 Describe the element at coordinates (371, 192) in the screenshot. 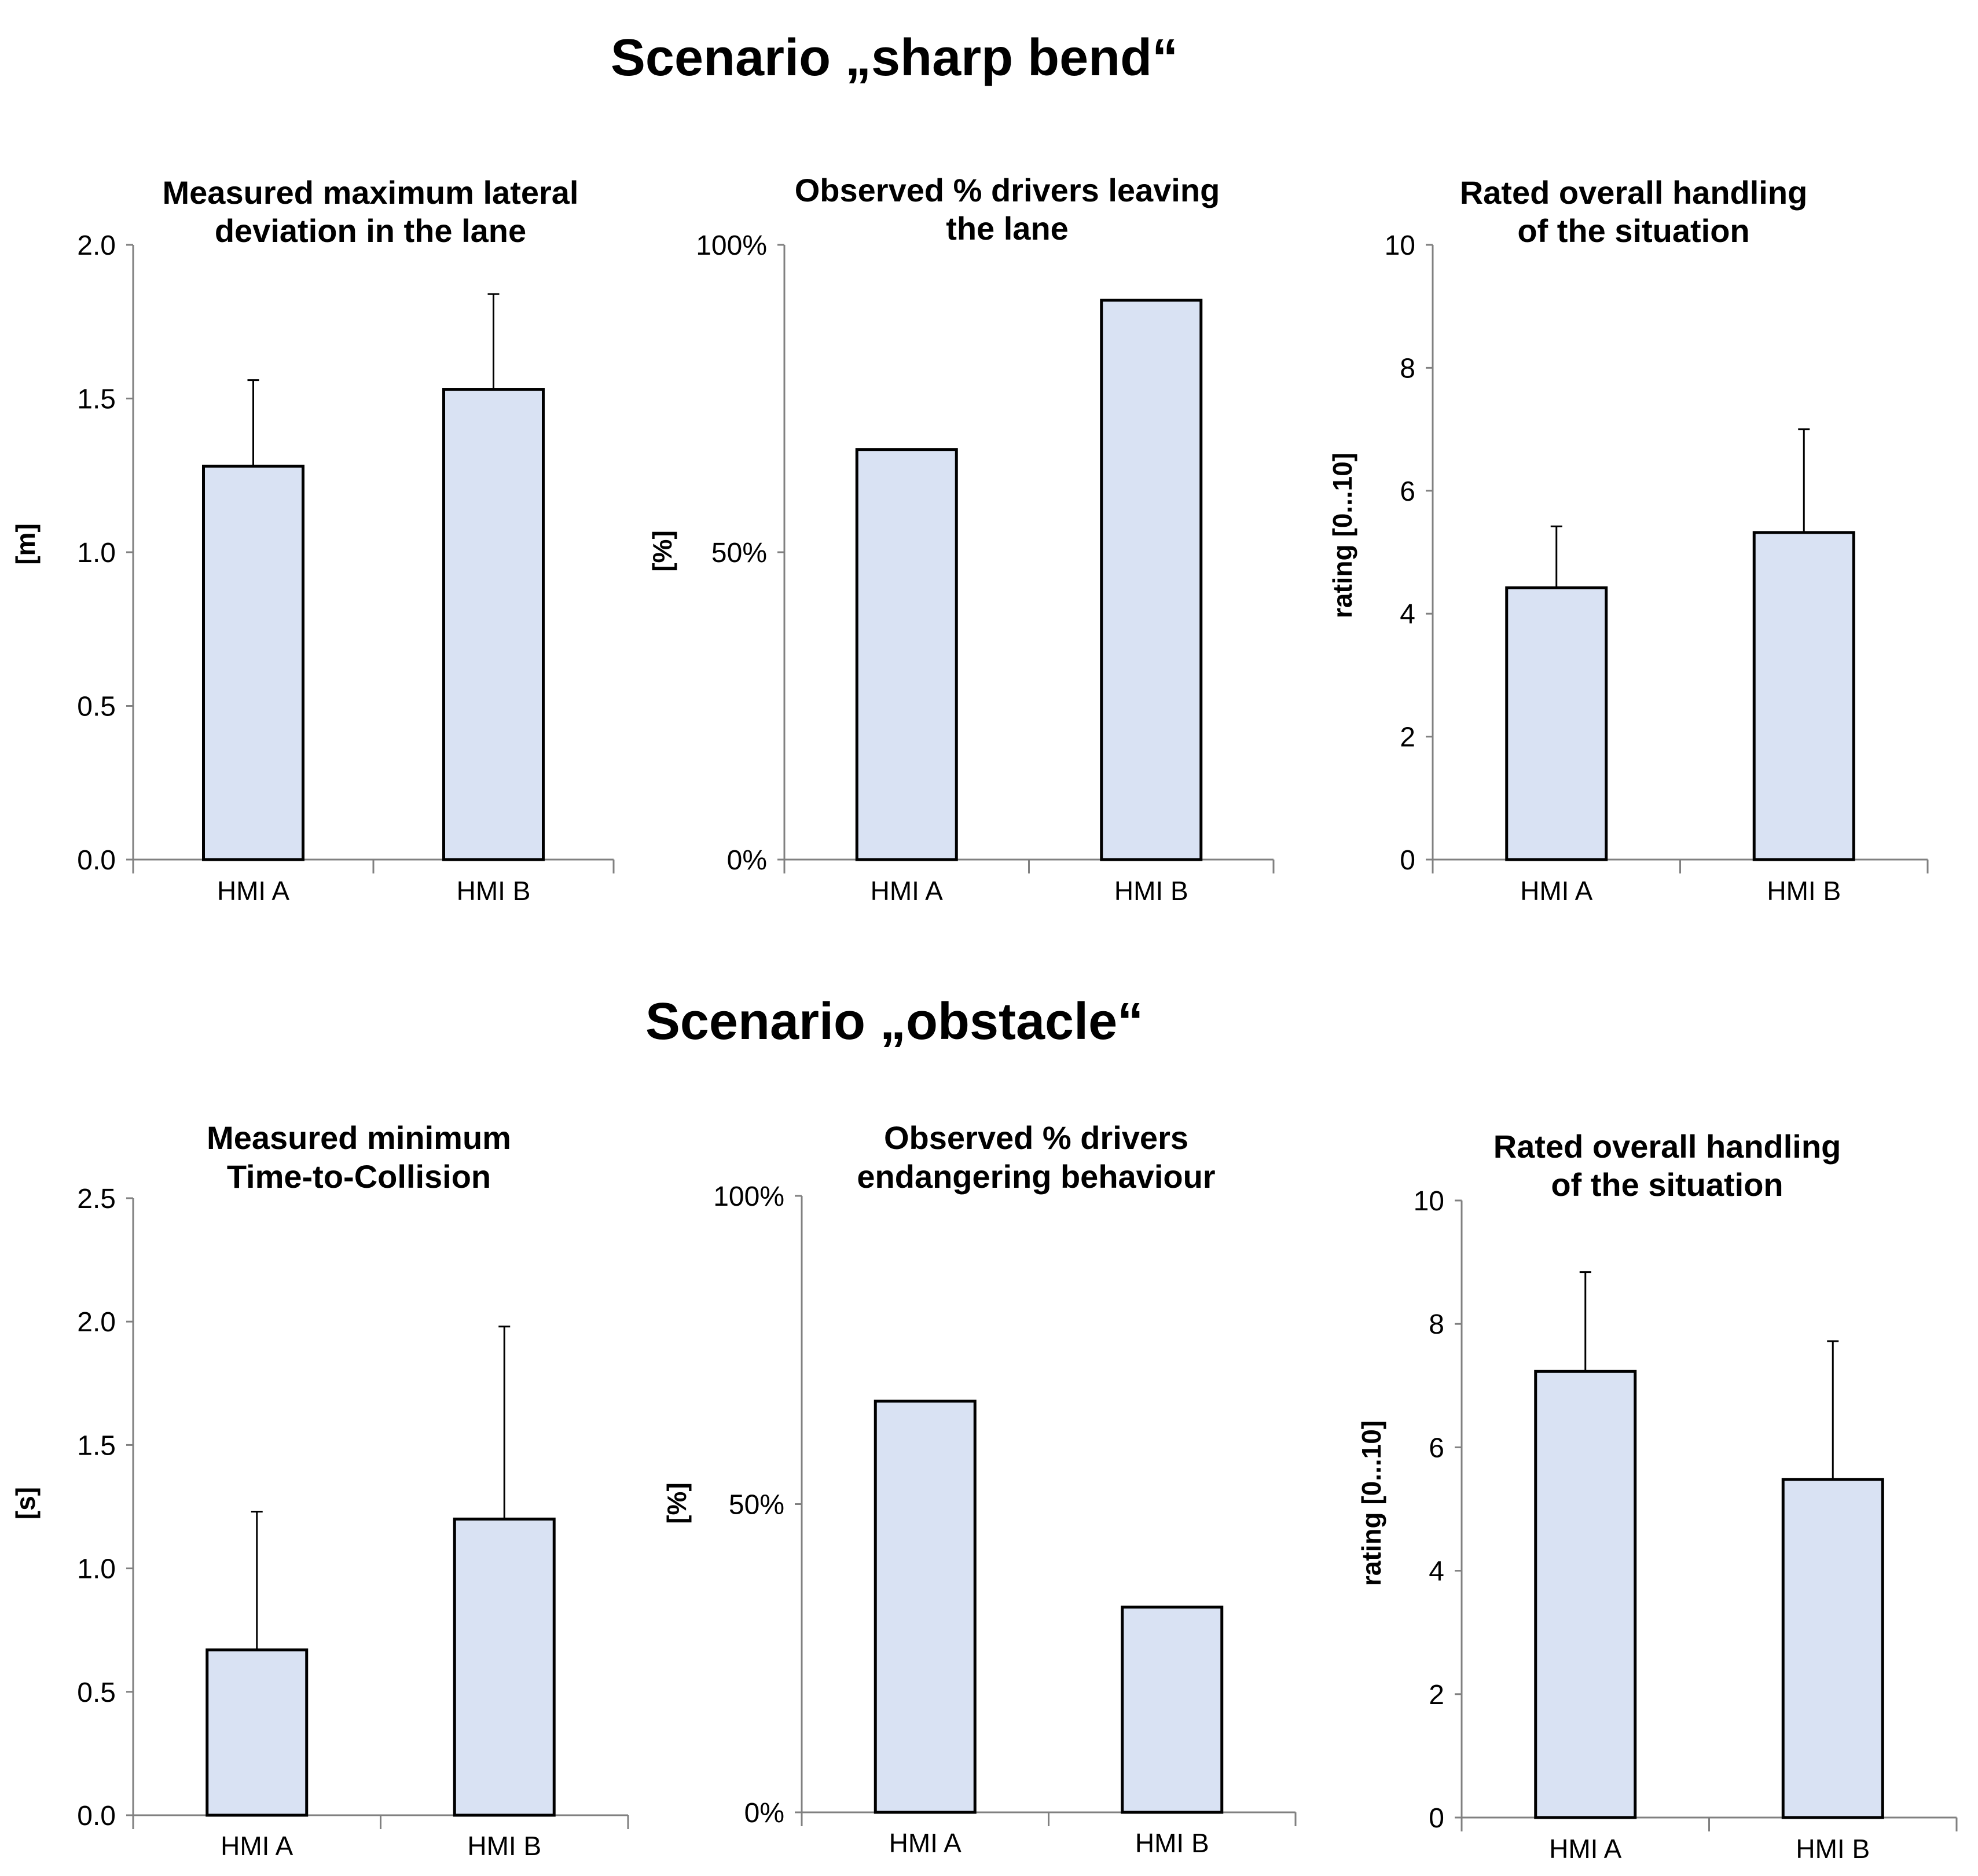

I see `chart-title-line: Measured maximum lateral` at that location.